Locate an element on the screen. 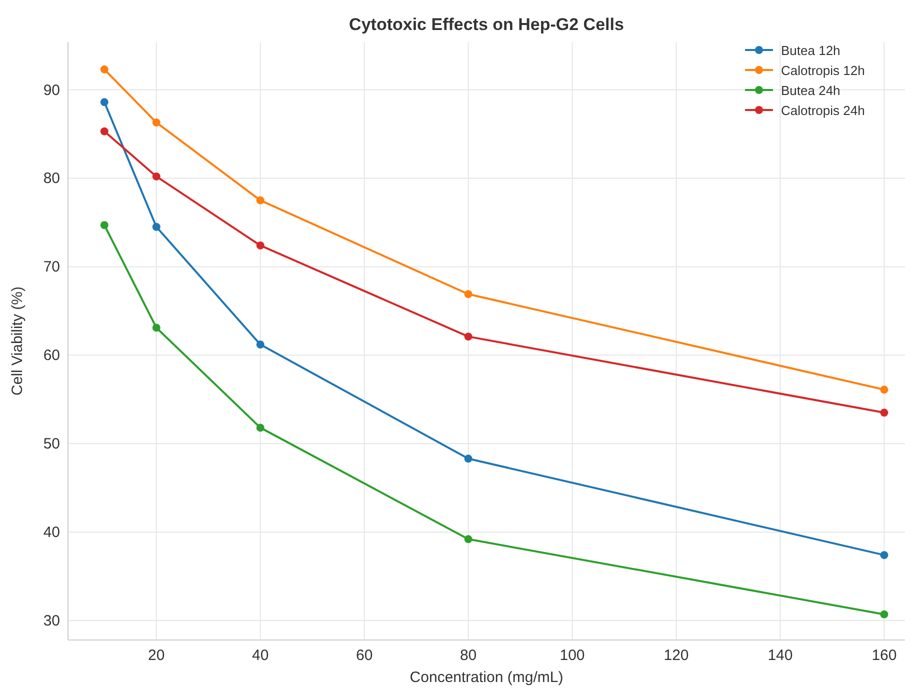 This screenshot has height=690, width=915. x-axis-title: Concentration (mg/mL) is located at coordinates (487, 677).